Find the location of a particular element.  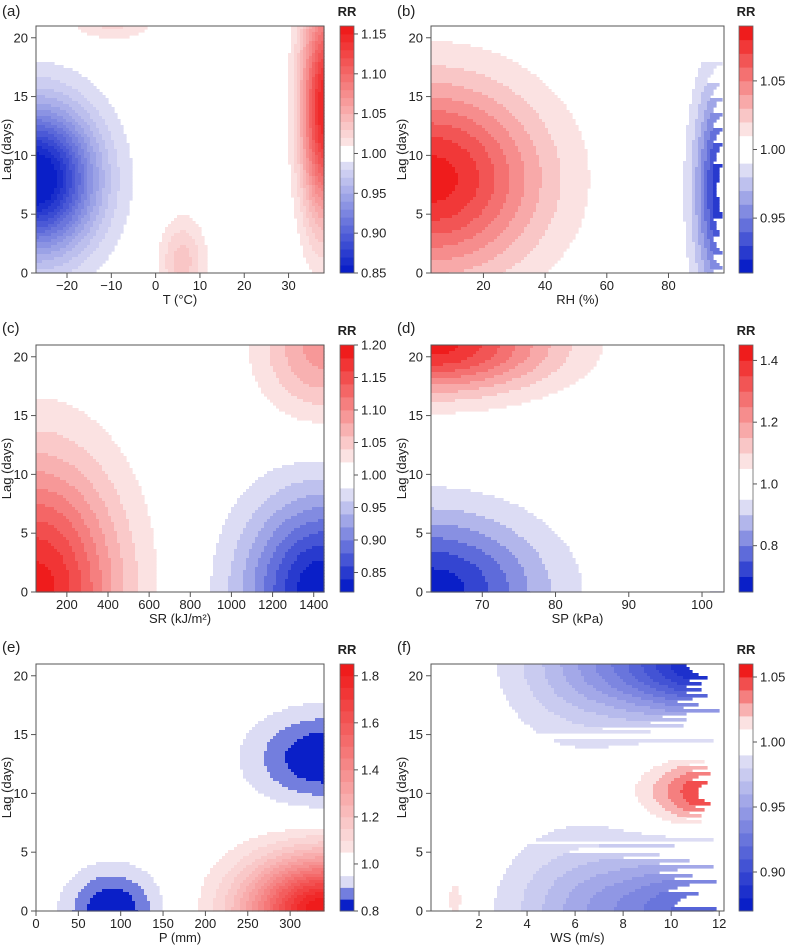

plot-frame is located at coordinates (577, 787).